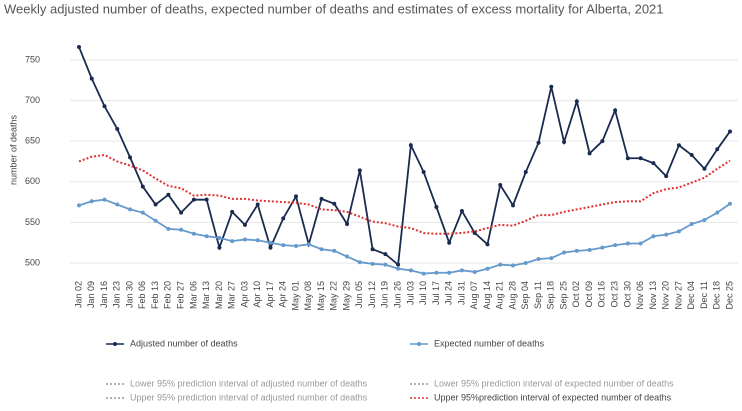  Describe the element at coordinates (551, 295) in the screenshot. I see `x-tick-label: Sep 18` at that location.